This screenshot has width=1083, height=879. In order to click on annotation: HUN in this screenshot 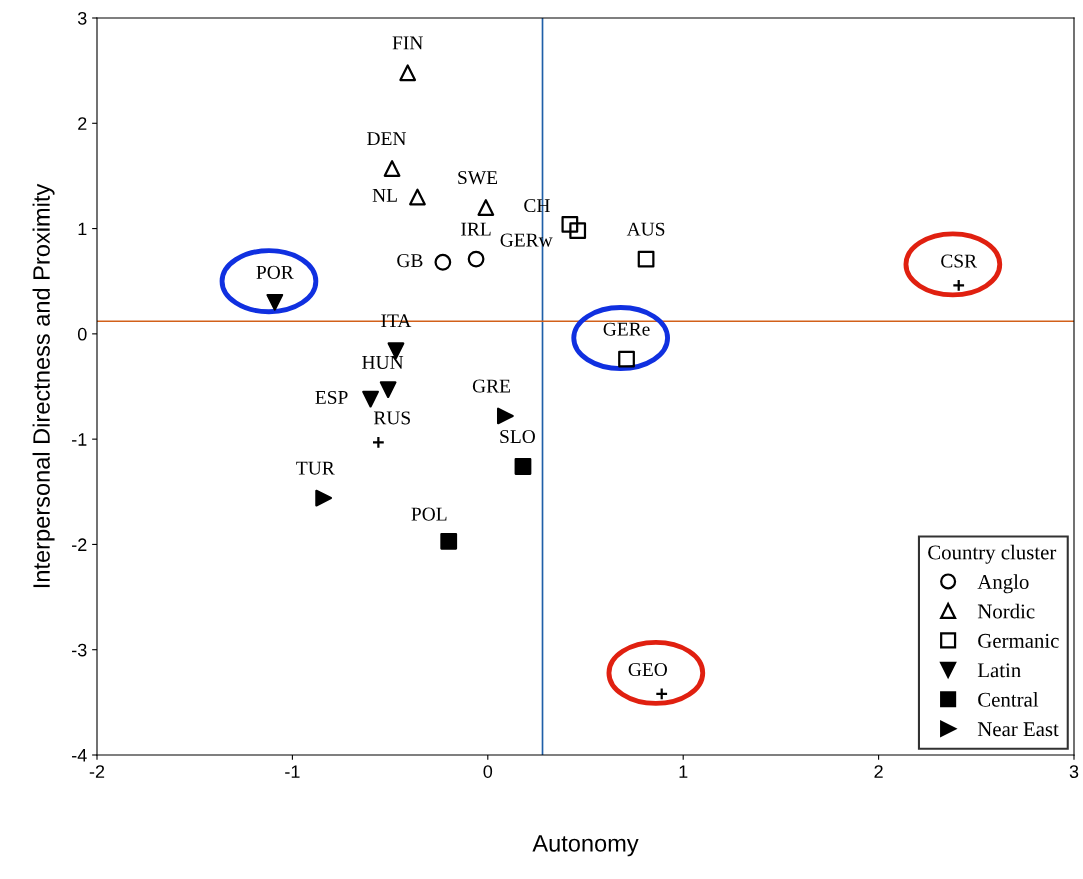, I will do `click(383, 363)`.